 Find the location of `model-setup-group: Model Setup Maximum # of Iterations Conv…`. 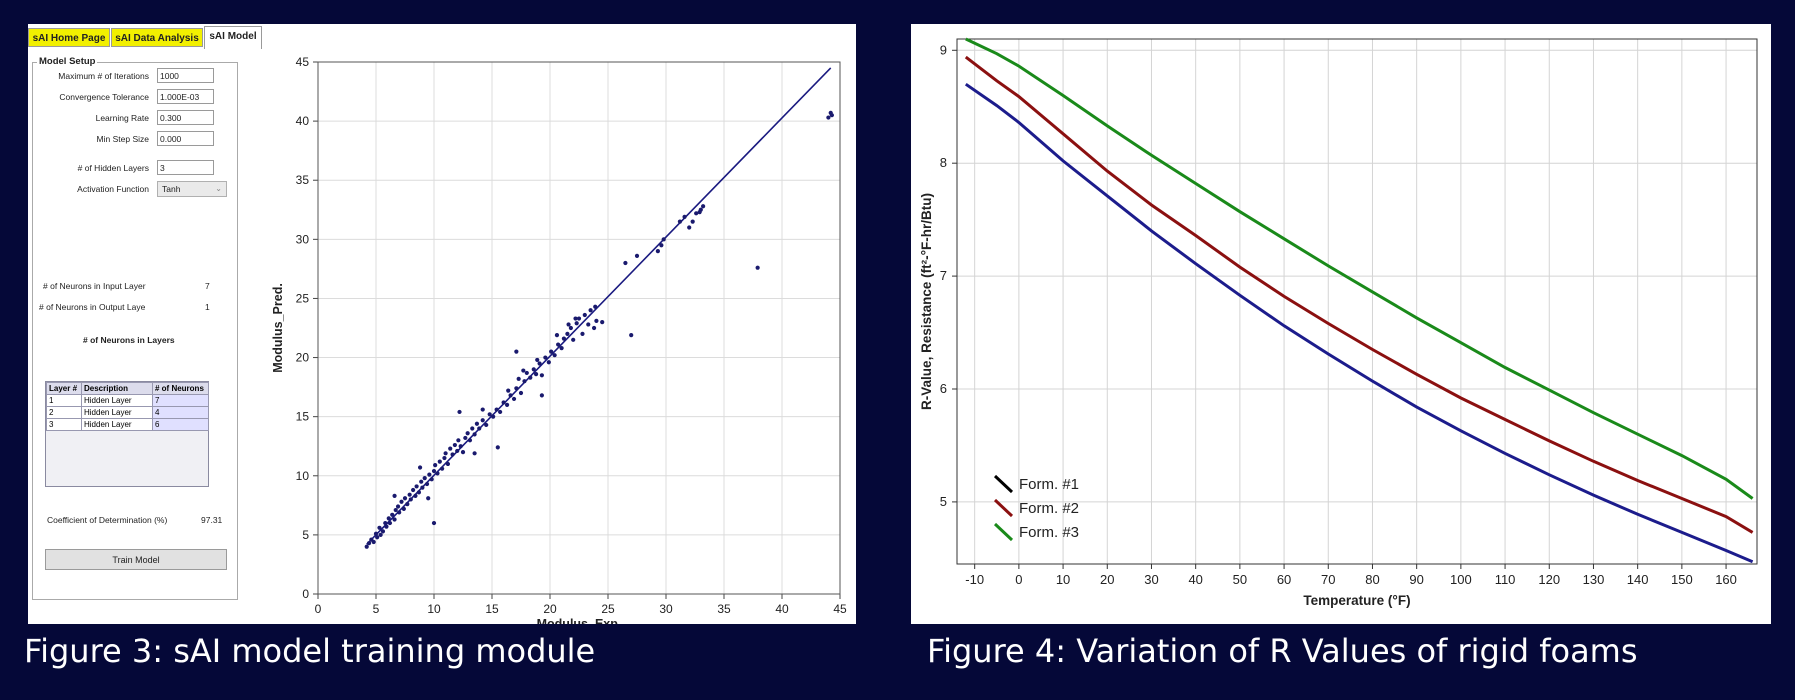

model-setup-group: Model Setup Maximum # of Iterations Conv… is located at coordinates (135, 328).